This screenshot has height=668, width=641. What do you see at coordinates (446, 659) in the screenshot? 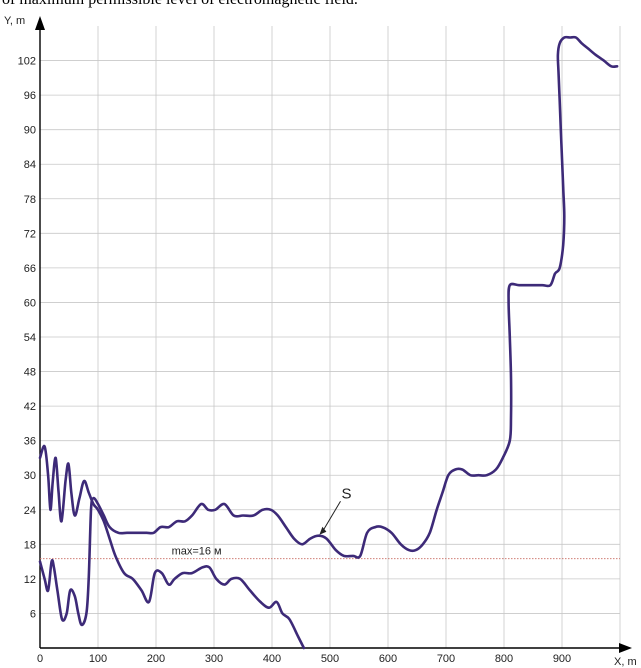
I see `x-tick-label: 700` at bounding box center [446, 659].